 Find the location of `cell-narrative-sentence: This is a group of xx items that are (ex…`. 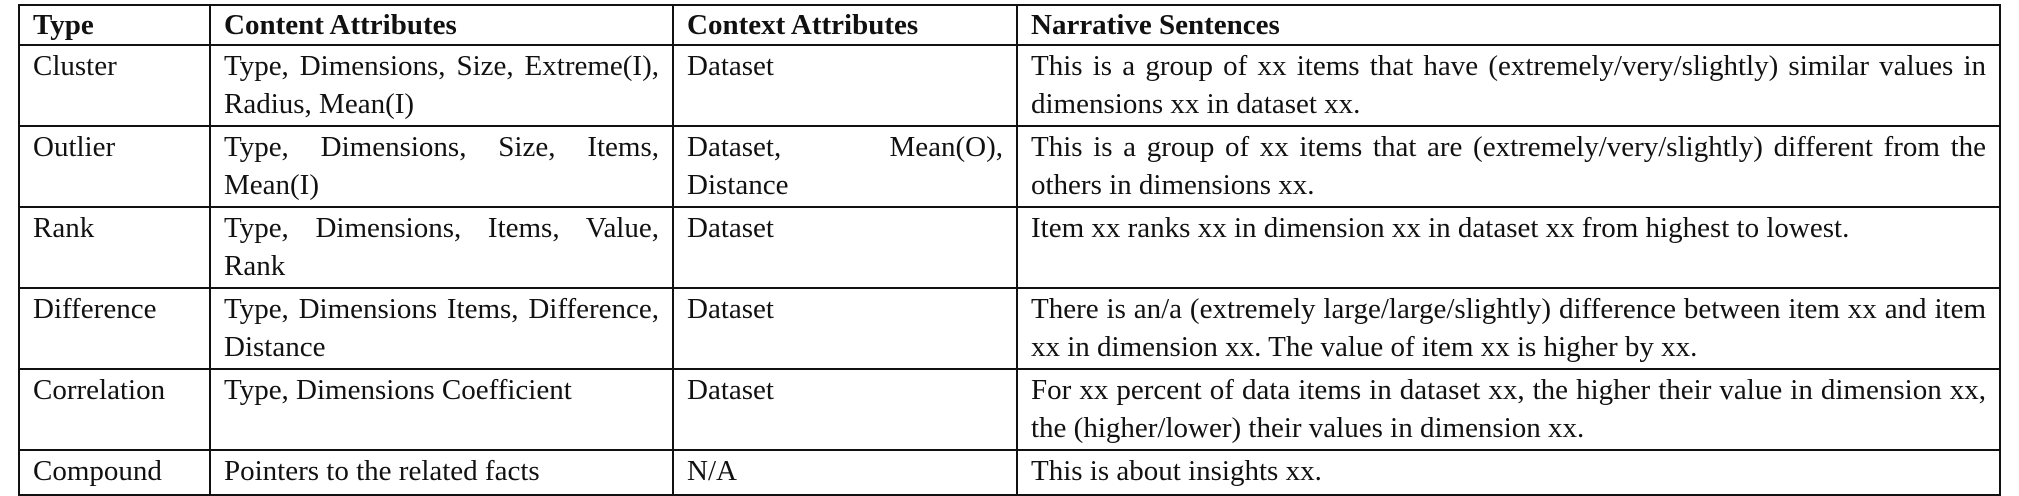

cell-narrative-sentence: This is a group of xx items that are (ex… is located at coordinates (1508, 166).